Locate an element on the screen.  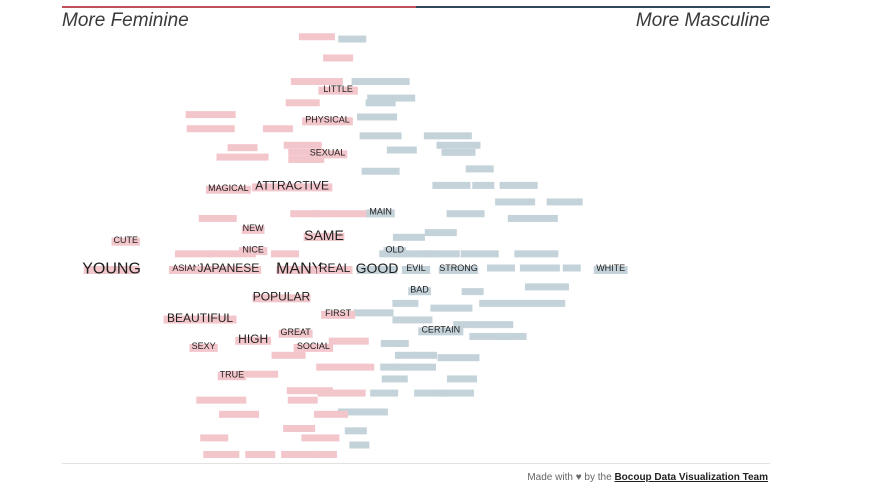
word-bar-real is located at coordinates (334, 270).